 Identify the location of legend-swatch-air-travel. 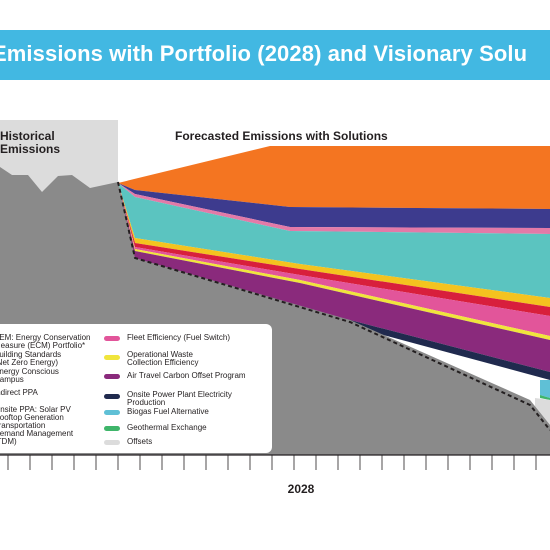
(112, 376).